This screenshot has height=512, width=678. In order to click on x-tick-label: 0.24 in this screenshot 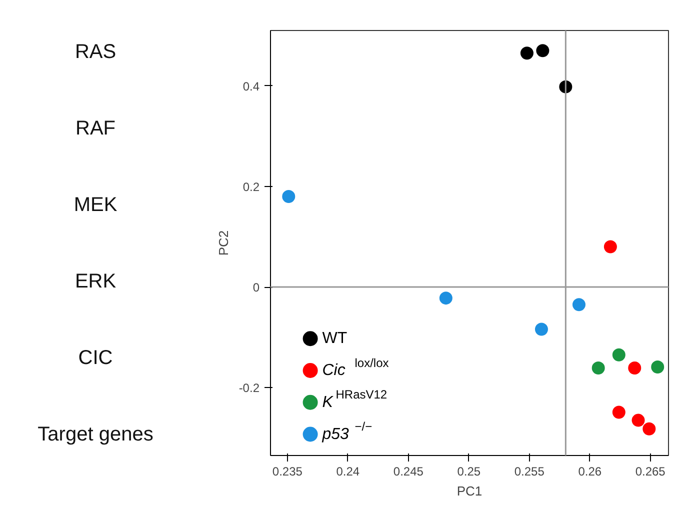, I will do `click(348, 471)`.